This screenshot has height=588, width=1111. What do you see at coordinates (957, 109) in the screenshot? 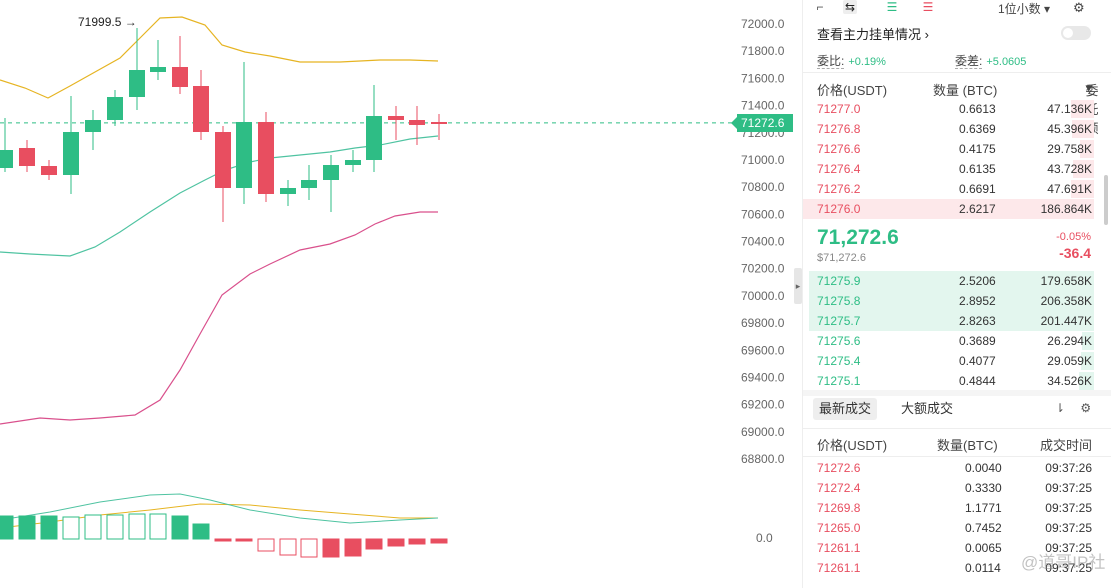
I see `ask-row: 71277.0 0.6613 47.136K` at bounding box center [957, 109].